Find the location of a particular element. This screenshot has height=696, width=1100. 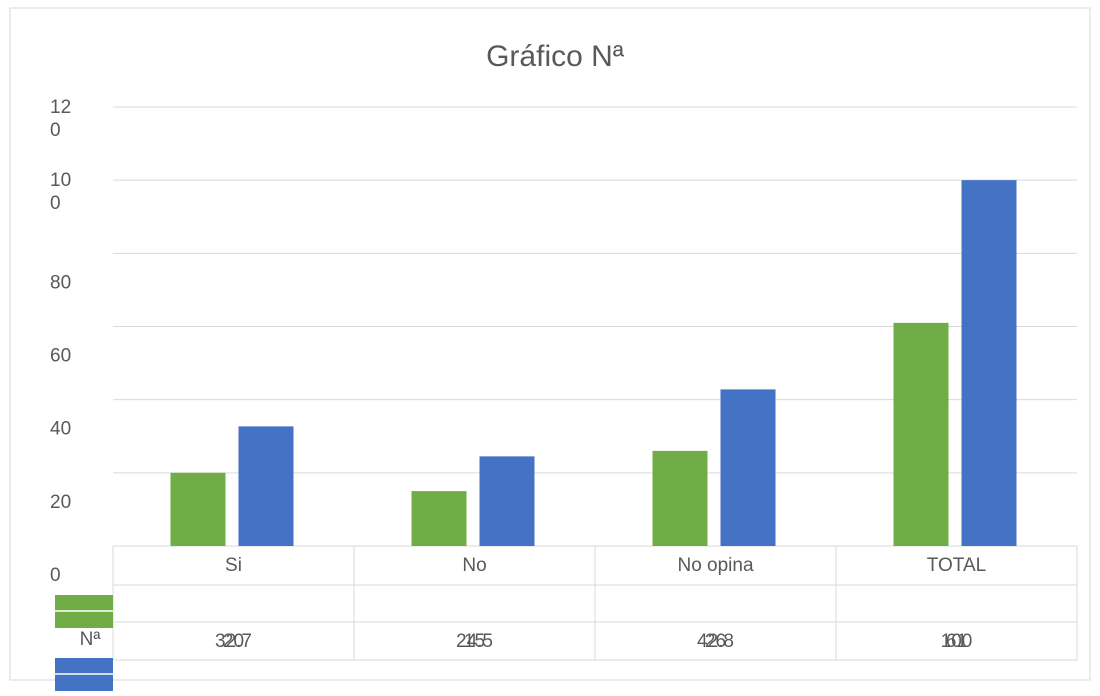

y-tick-label: 80 is located at coordinates (60, 282).